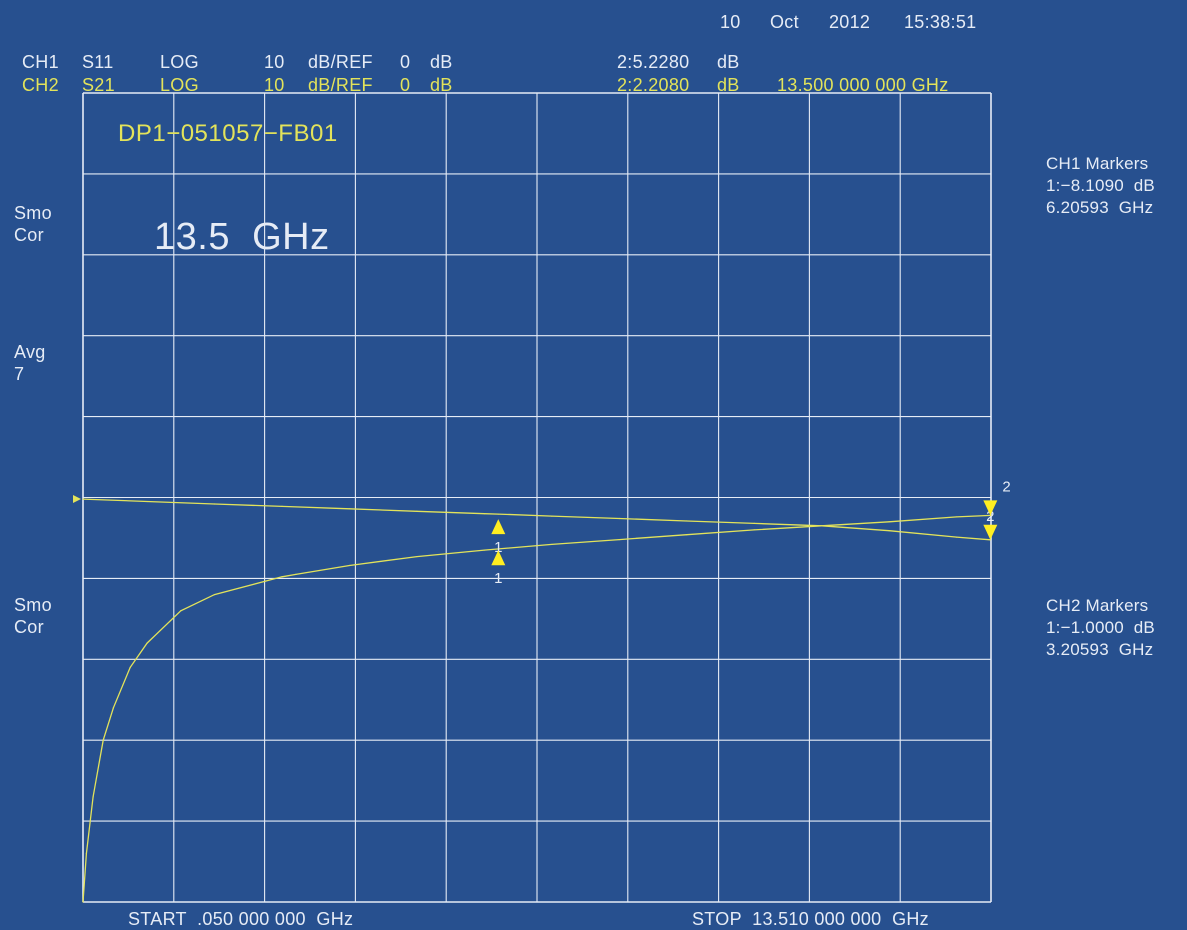 This screenshot has height=930, width=1187. I want to click on ch2-marker-1-value: 1:−1.0000 dB, so click(1100, 627).